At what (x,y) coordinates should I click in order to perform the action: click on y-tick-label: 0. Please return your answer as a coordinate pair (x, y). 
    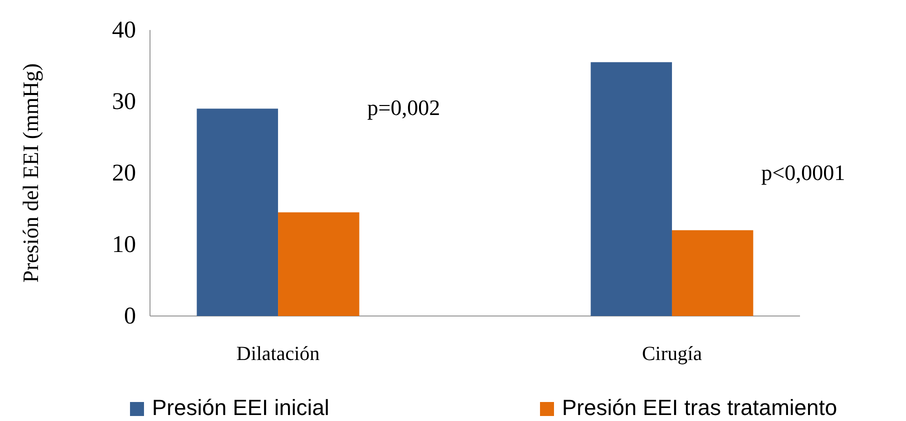
    Looking at the image, I should click on (130, 317).